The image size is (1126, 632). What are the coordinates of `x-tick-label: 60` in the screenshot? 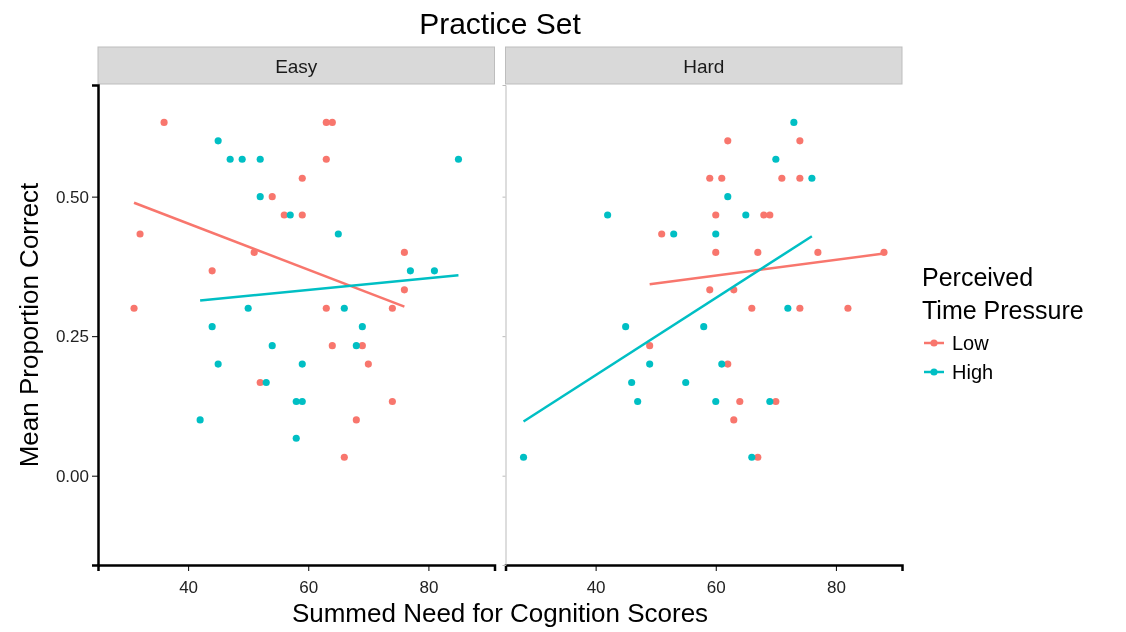 It's located at (309, 587).